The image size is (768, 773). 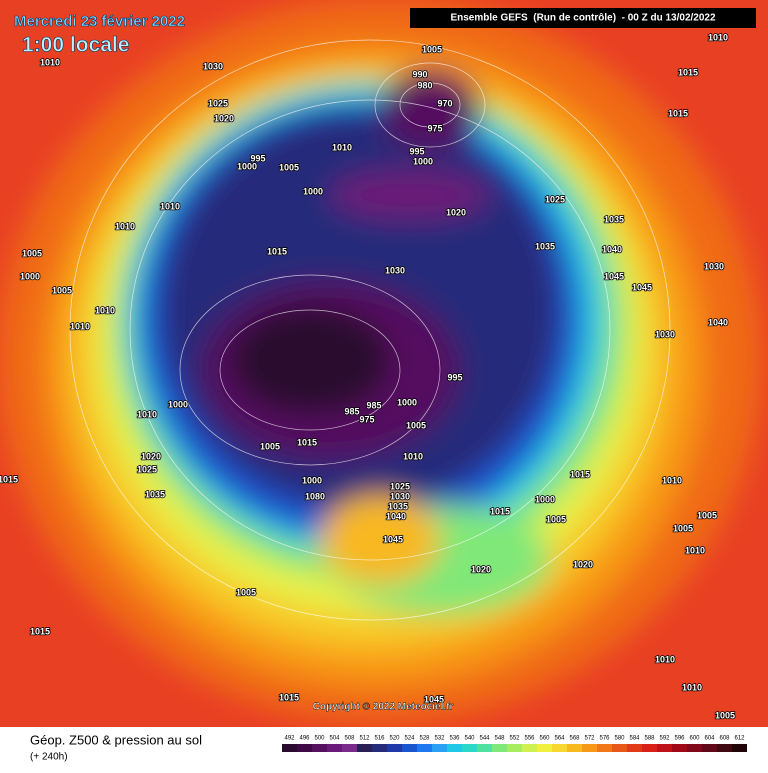 I want to click on legend-label: 496, so click(x=304, y=739).